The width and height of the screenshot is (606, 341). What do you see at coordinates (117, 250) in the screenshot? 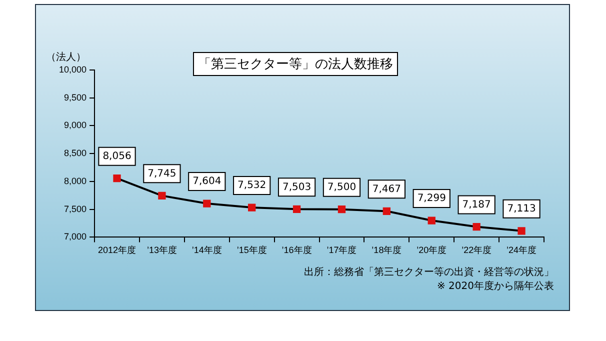
I see `x-tick-label: 2012年度` at bounding box center [117, 250].